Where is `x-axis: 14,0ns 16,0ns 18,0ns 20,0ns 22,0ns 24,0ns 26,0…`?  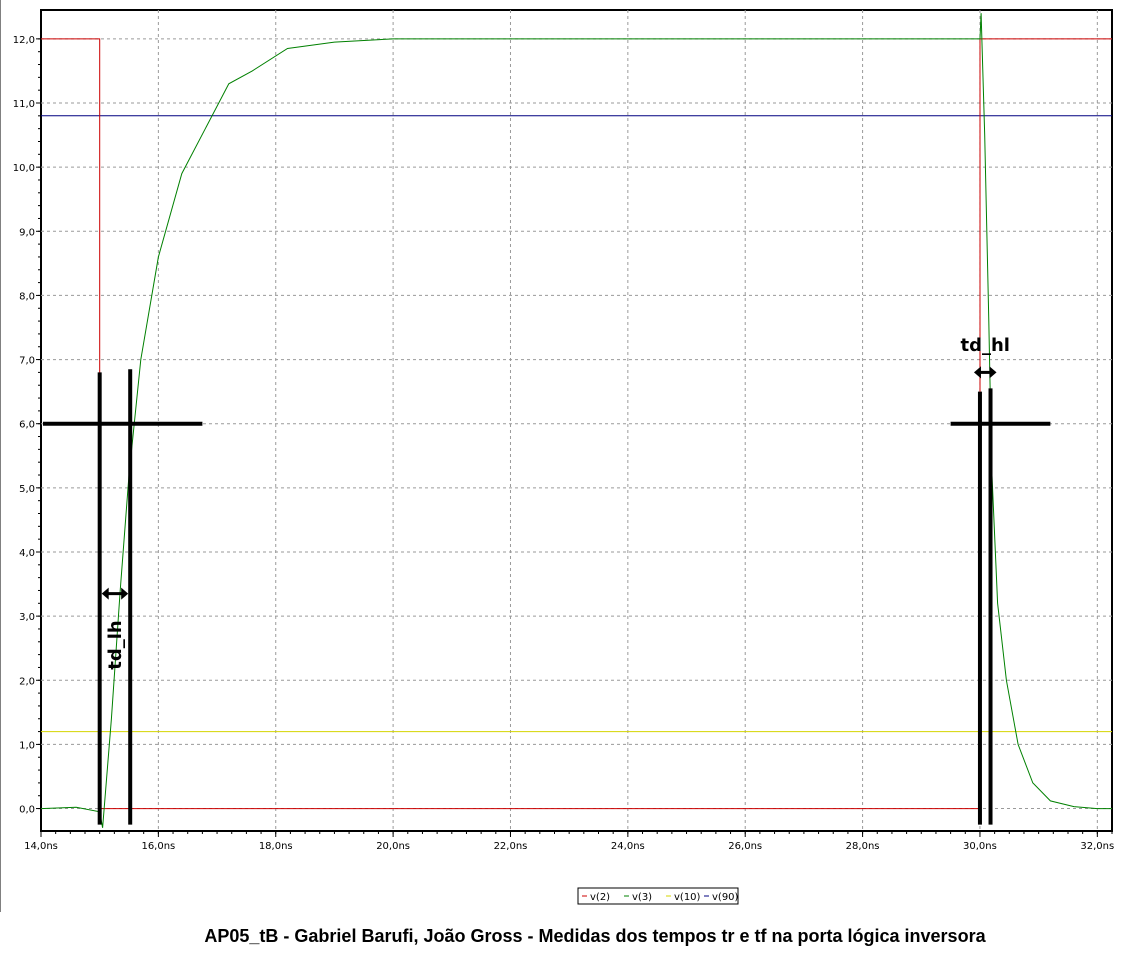
x-axis: 14,0ns 16,0ns 18,0ns 20,0ns 22,0ns 24,0ns 26,0… is located at coordinates (569, 841).